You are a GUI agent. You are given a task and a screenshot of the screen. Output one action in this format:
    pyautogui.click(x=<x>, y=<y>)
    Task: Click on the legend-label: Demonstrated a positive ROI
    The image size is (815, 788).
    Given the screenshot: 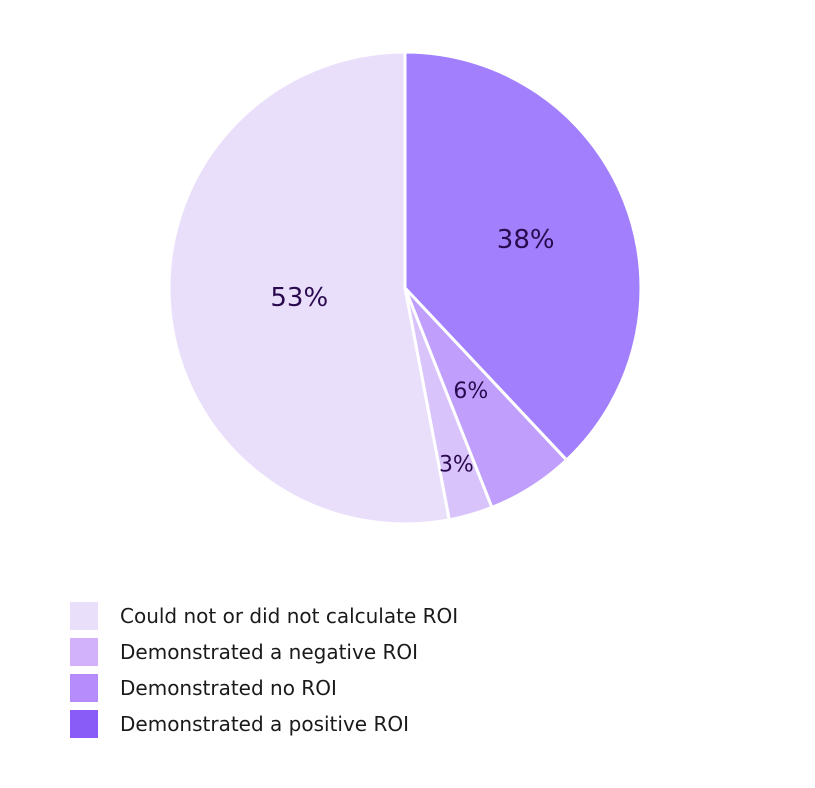 What is the action you would take?
    pyautogui.click(x=264, y=724)
    